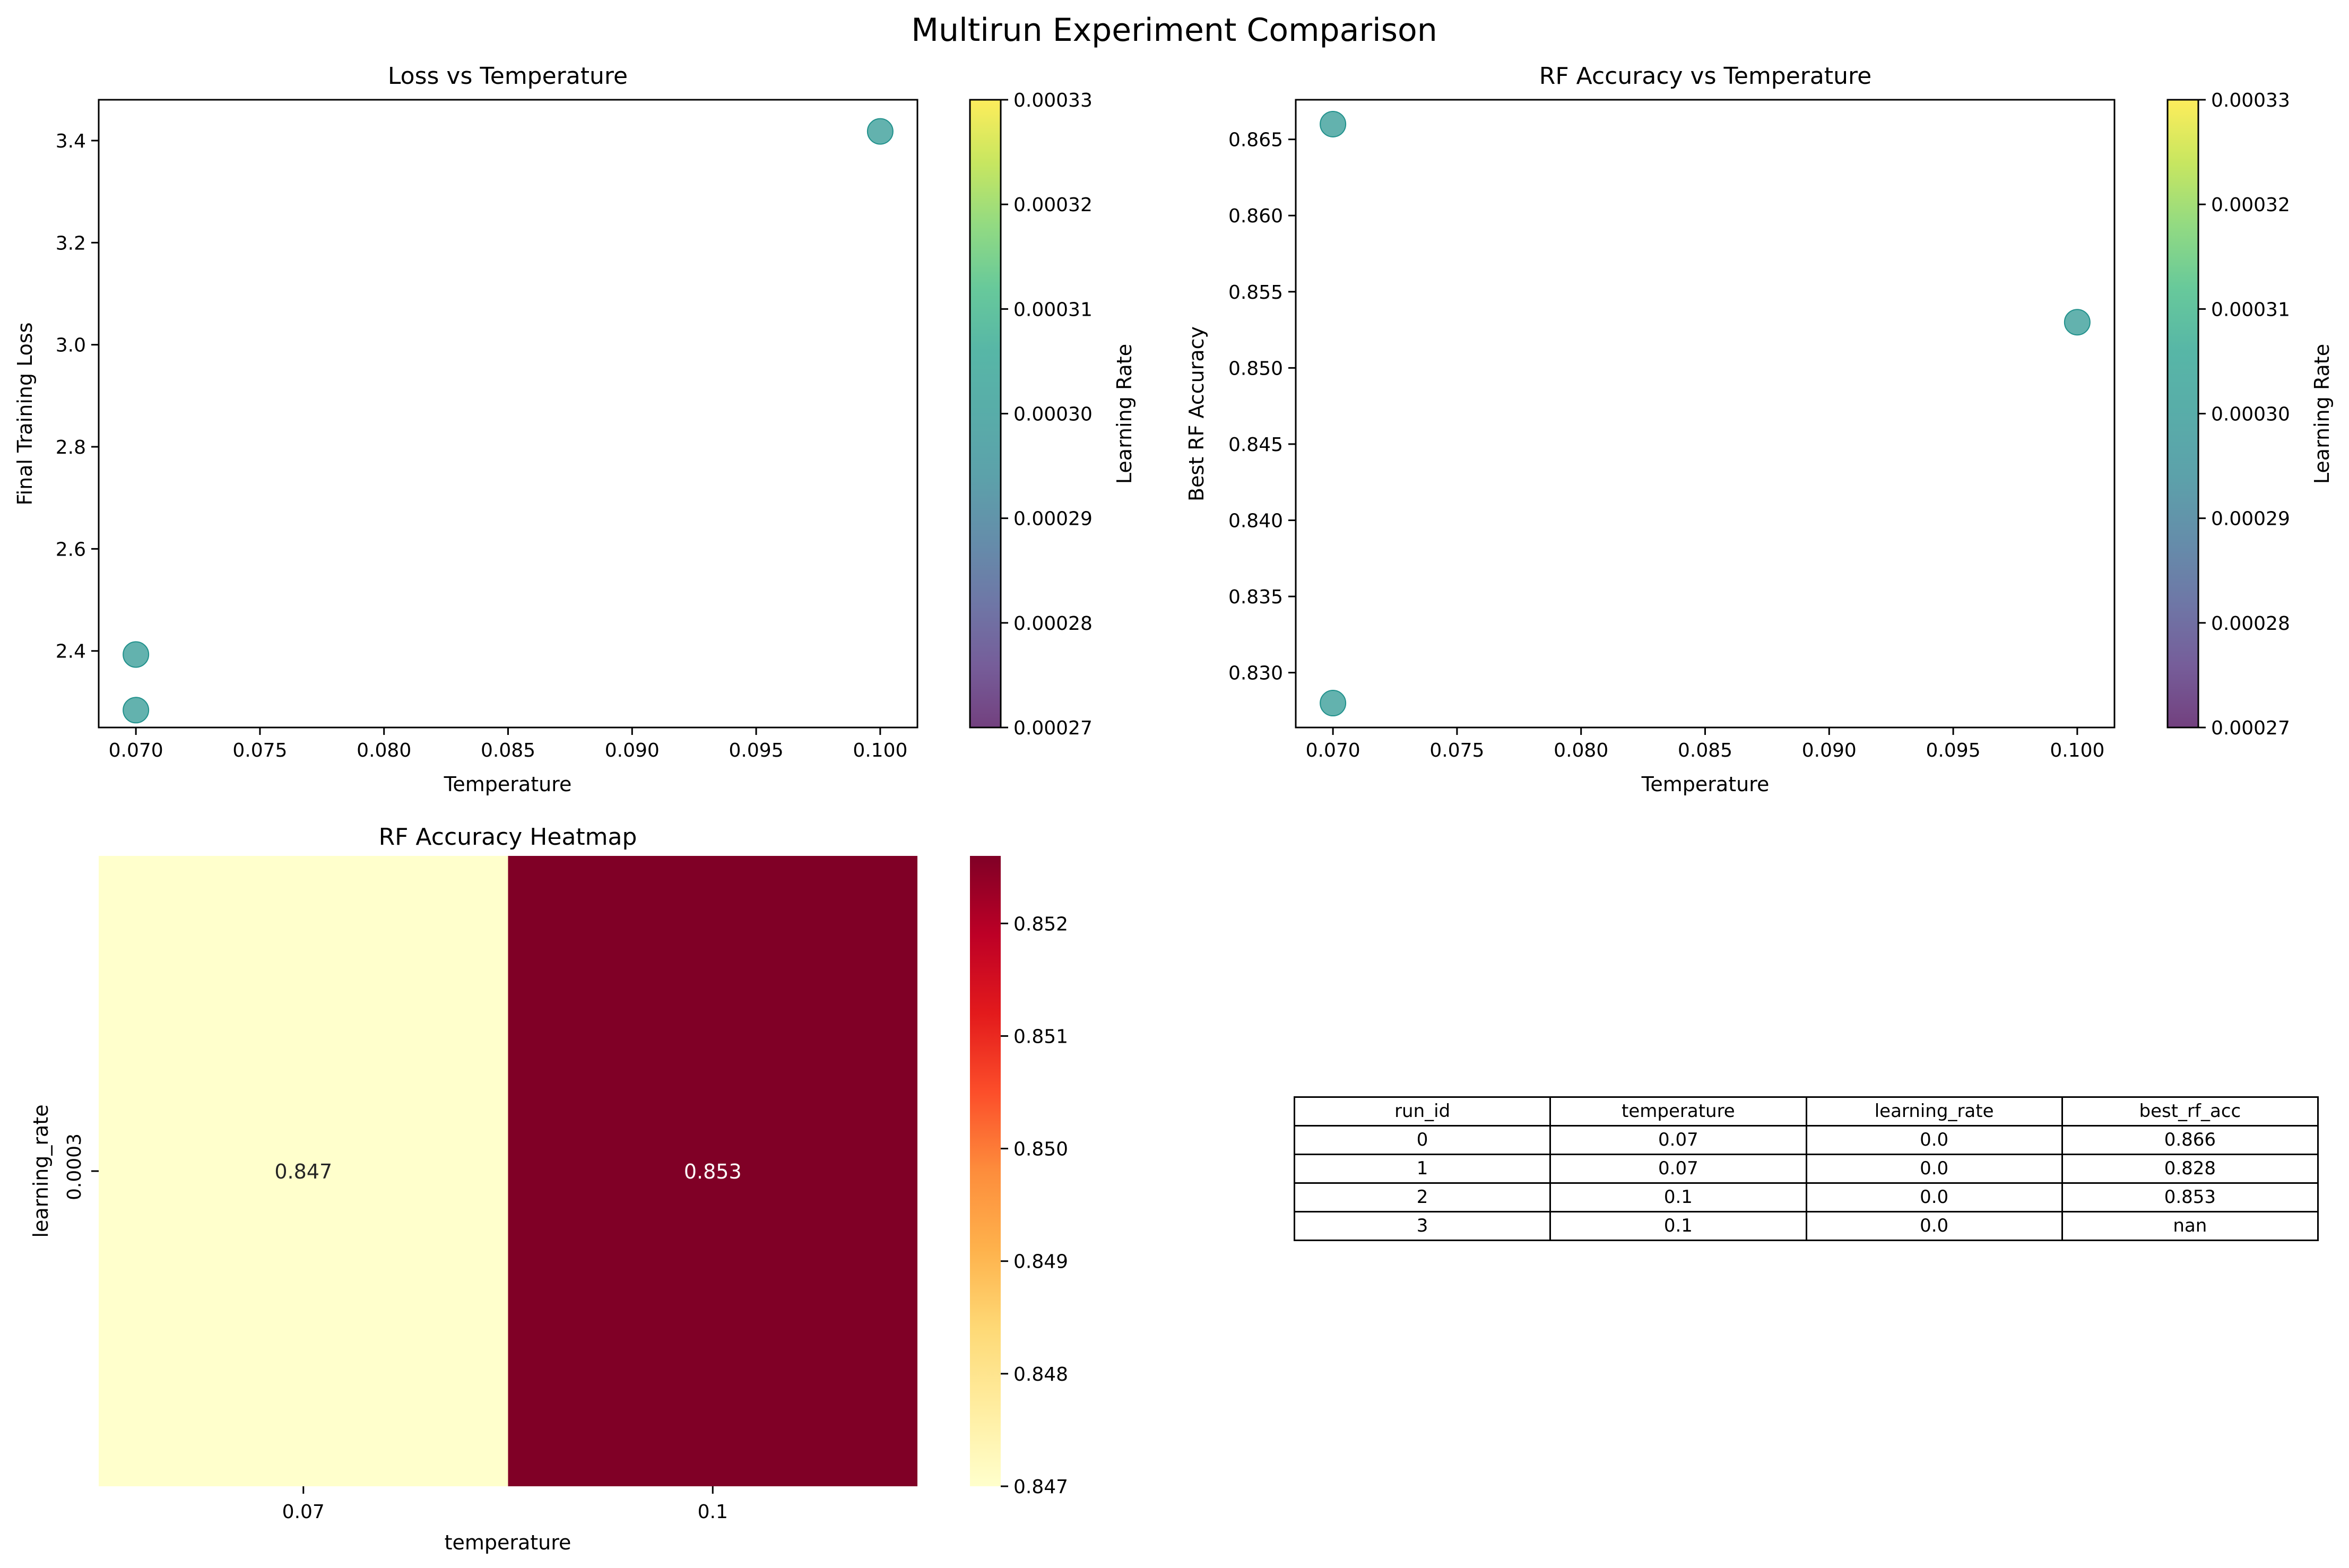  I want to click on loss-scatter-points, so click(508, 421).